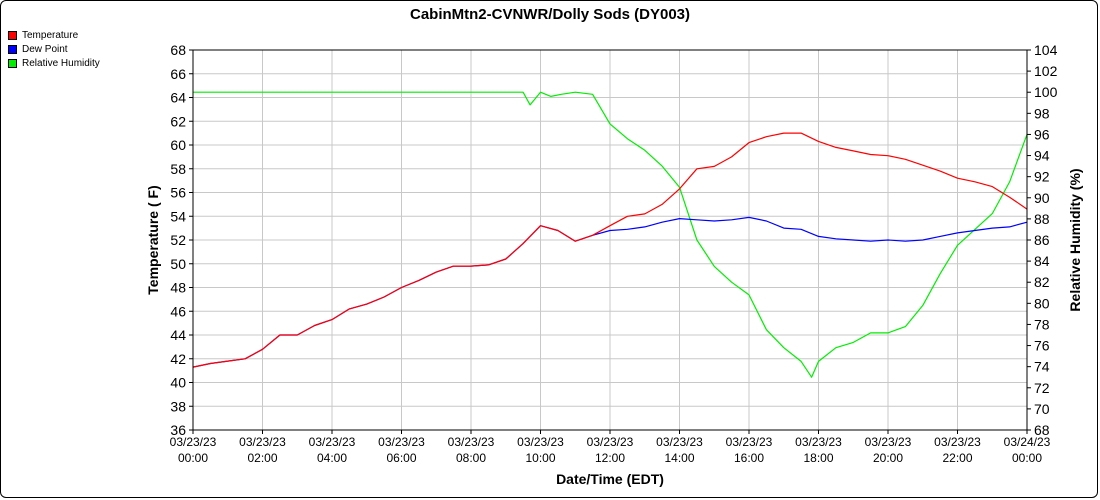 The width and height of the screenshot is (1100, 500). I want to click on y-tick-label: 66, so click(178, 74).